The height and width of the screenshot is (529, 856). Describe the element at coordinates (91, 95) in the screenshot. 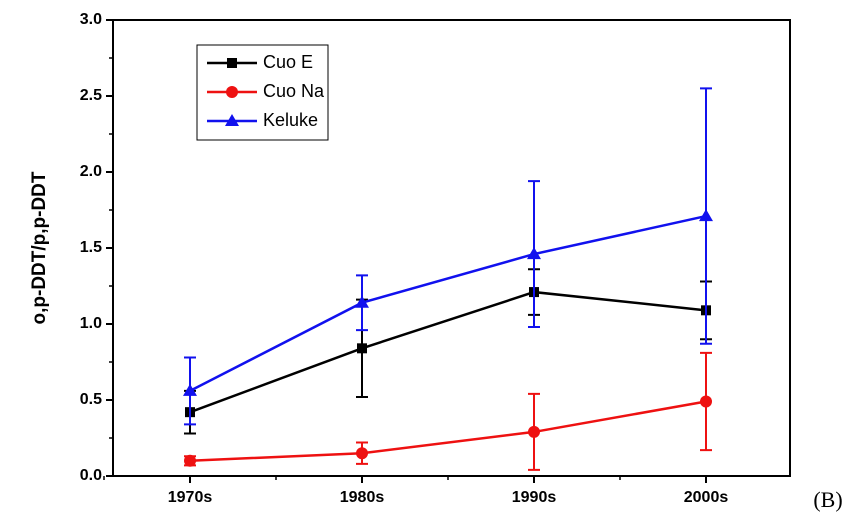

I see `y-tick-label: 2.5` at that location.